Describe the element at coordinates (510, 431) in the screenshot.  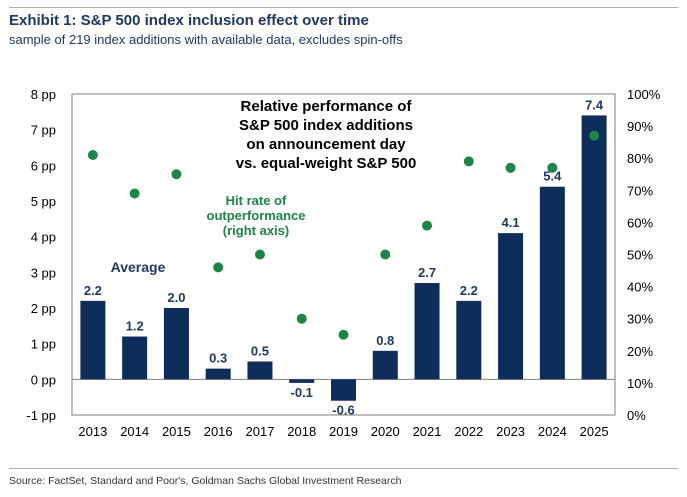
I see `x-tick-label-2023: 2023` at that location.